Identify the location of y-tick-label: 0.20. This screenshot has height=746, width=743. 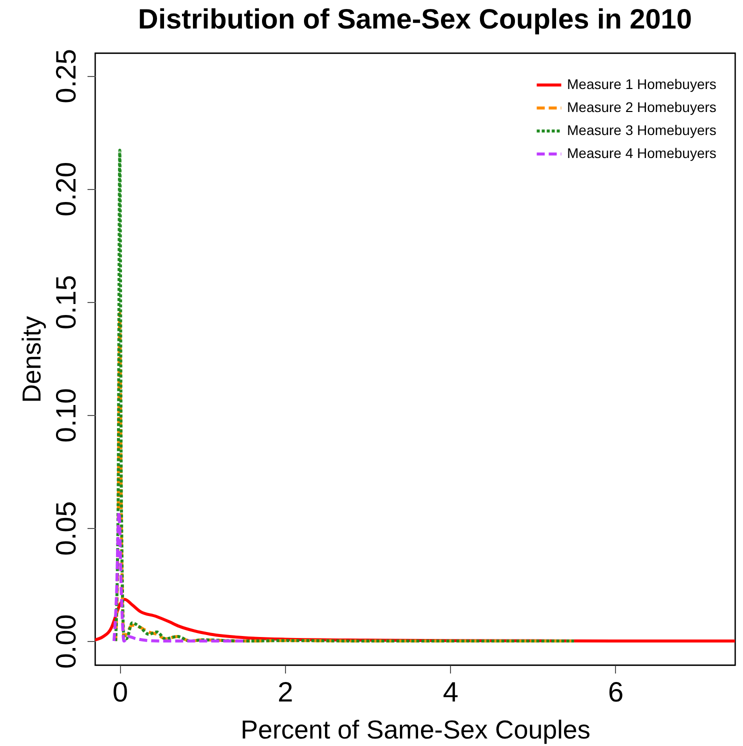
(66, 189).